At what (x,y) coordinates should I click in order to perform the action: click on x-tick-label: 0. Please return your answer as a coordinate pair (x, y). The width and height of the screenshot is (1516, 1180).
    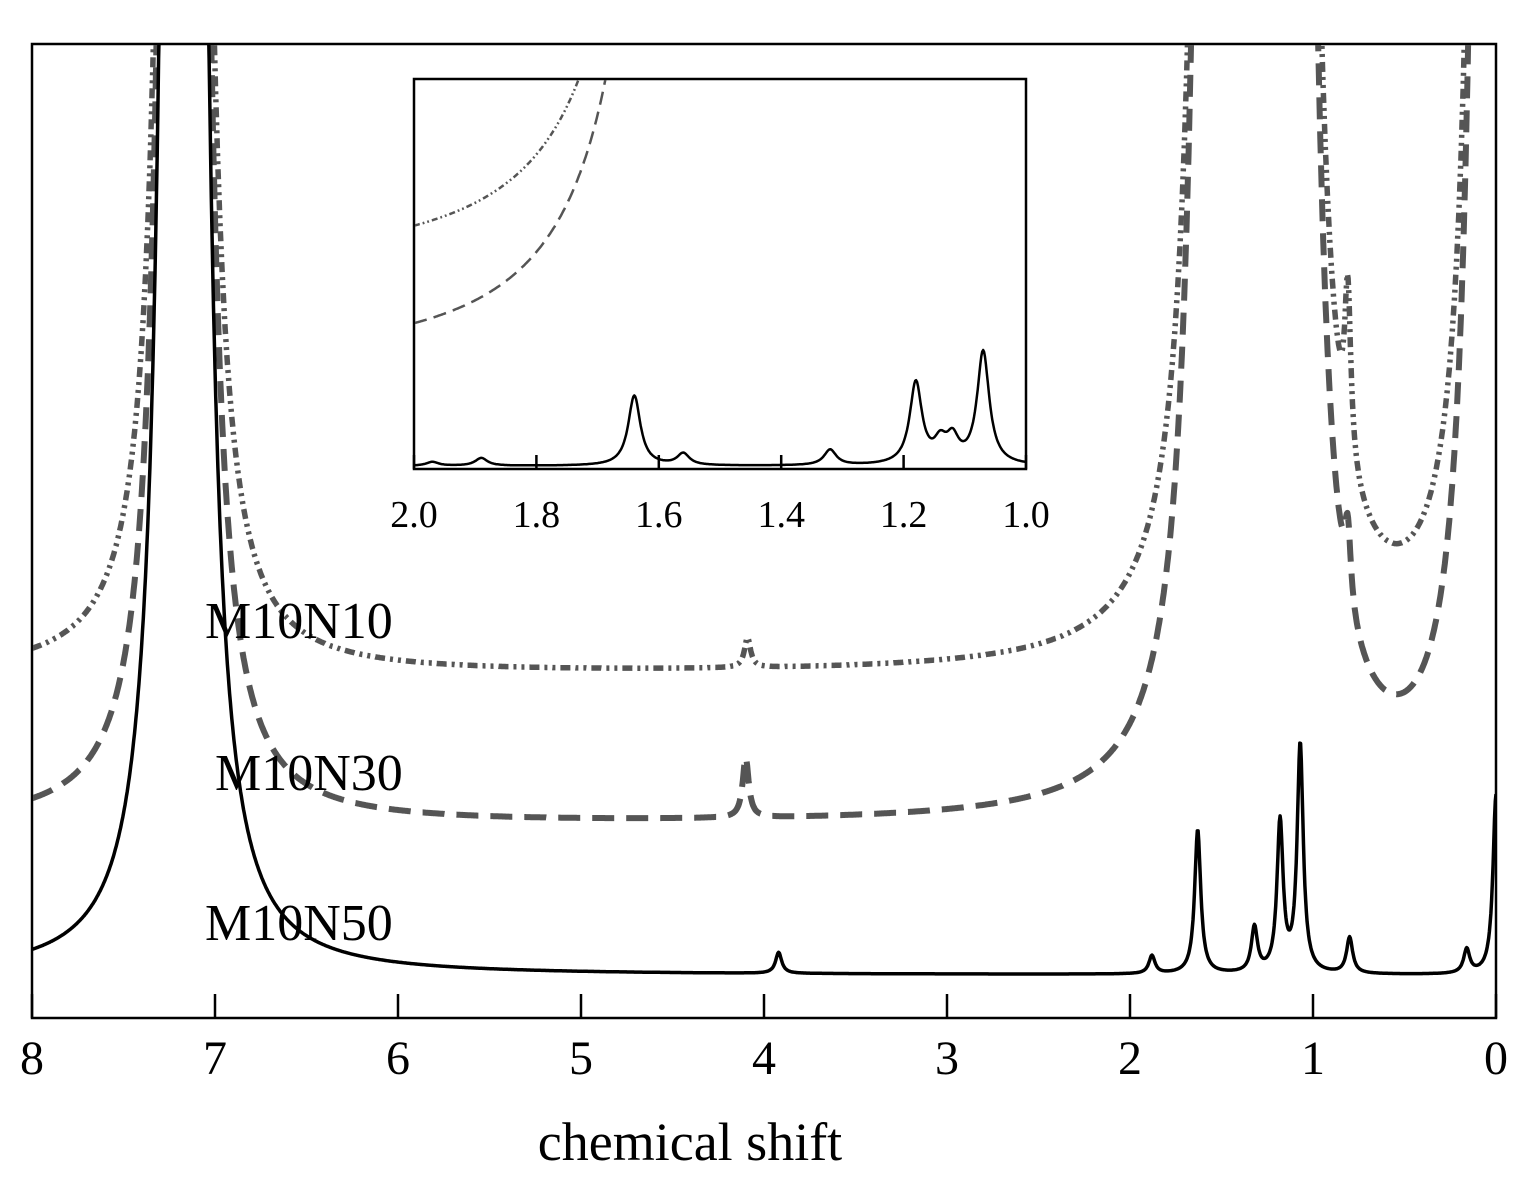
    Looking at the image, I should click on (1496, 1058).